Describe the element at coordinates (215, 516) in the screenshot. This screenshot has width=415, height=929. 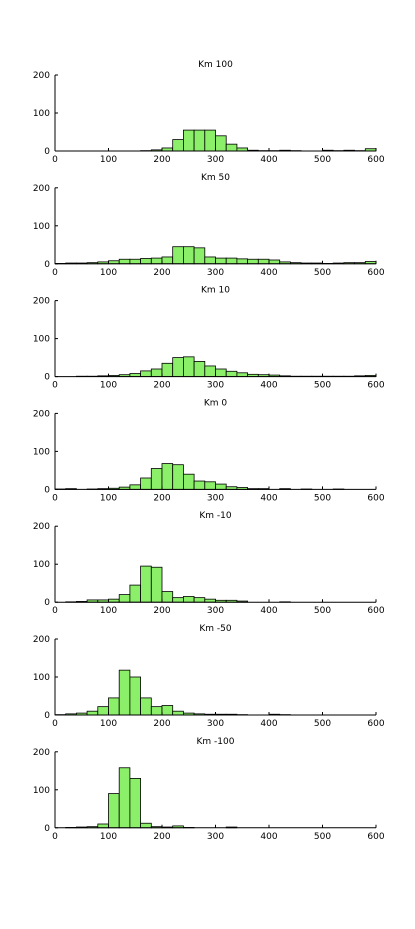
I see `panel-title: Km -10` at that location.